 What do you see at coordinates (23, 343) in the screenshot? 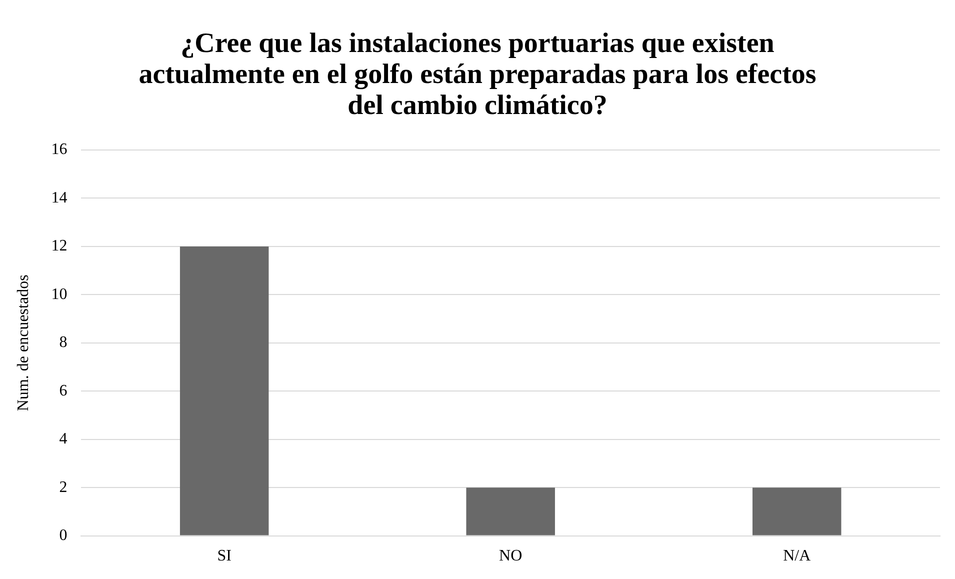
I see `y-axis-title: Num. de encuestados` at bounding box center [23, 343].